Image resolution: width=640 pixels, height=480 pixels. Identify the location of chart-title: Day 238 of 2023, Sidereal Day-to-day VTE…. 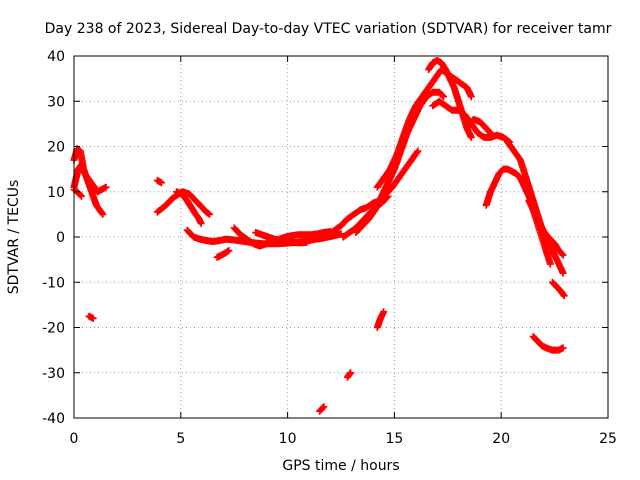
(328, 29).